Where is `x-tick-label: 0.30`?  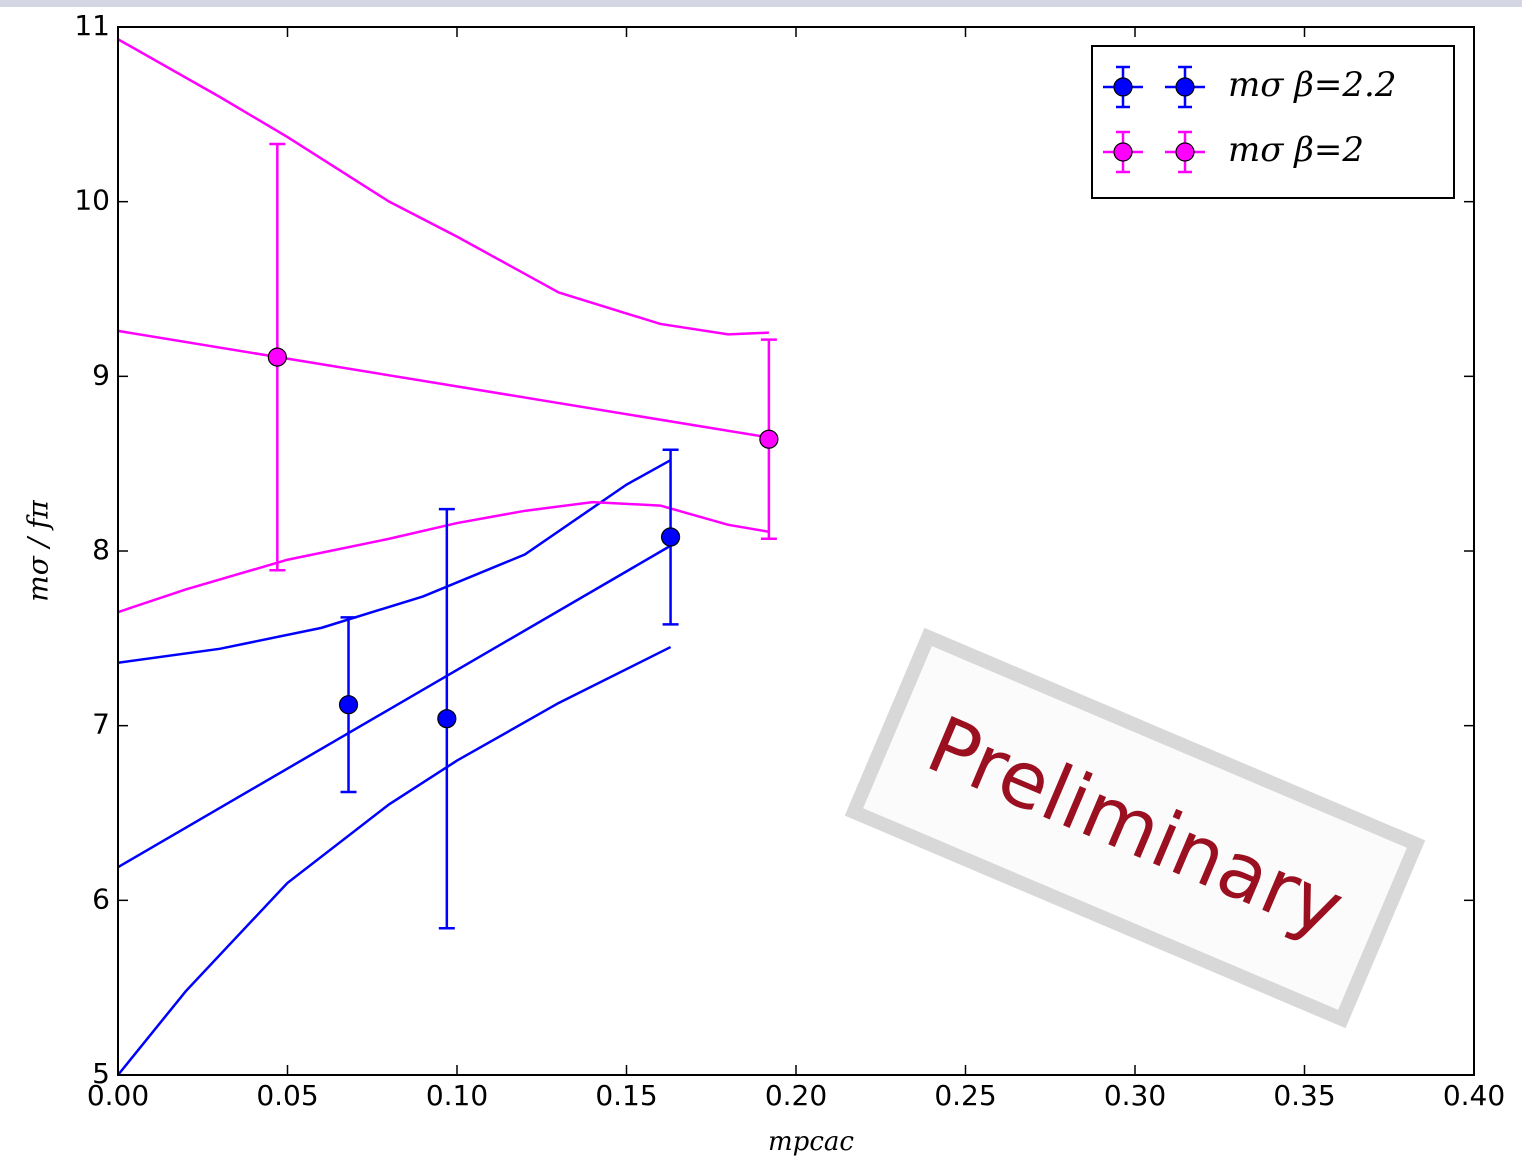
x-tick-label: 0.30 is located at coordinates (1135, 1095).